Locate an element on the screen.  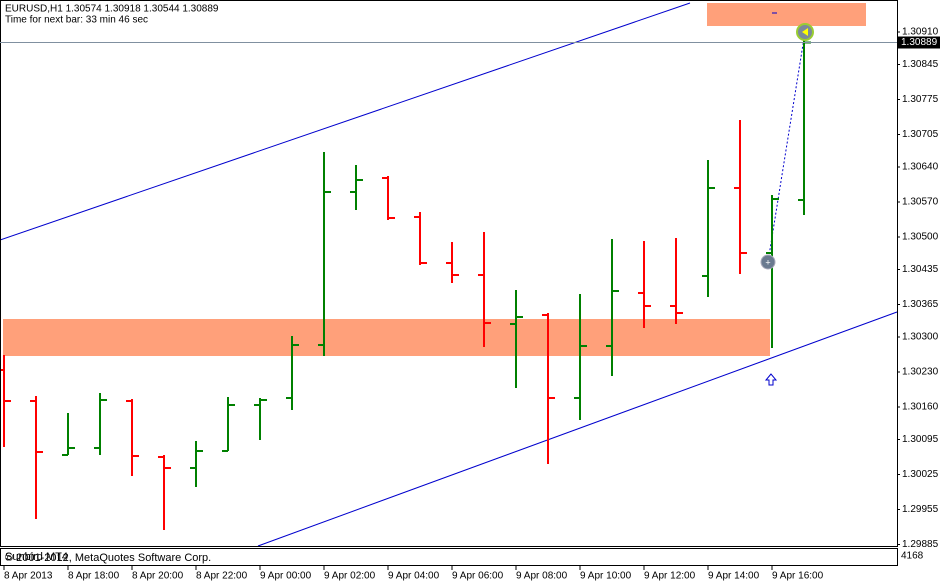
x-tick-label: 9 Apr 04:00 is located at coordinates (414, 576).